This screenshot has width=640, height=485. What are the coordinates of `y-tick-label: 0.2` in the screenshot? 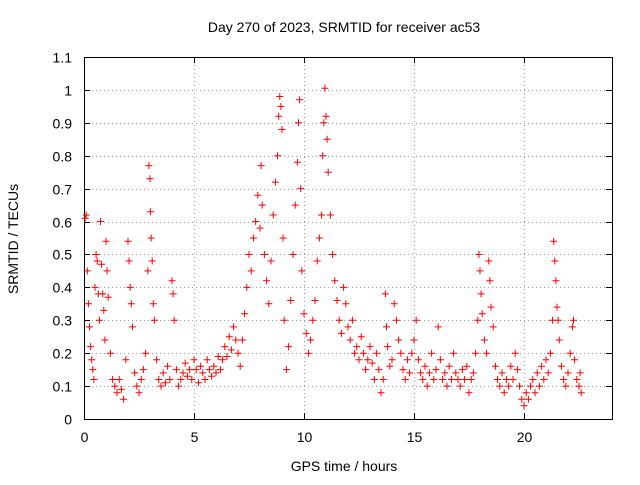 It's located at (63, 354).